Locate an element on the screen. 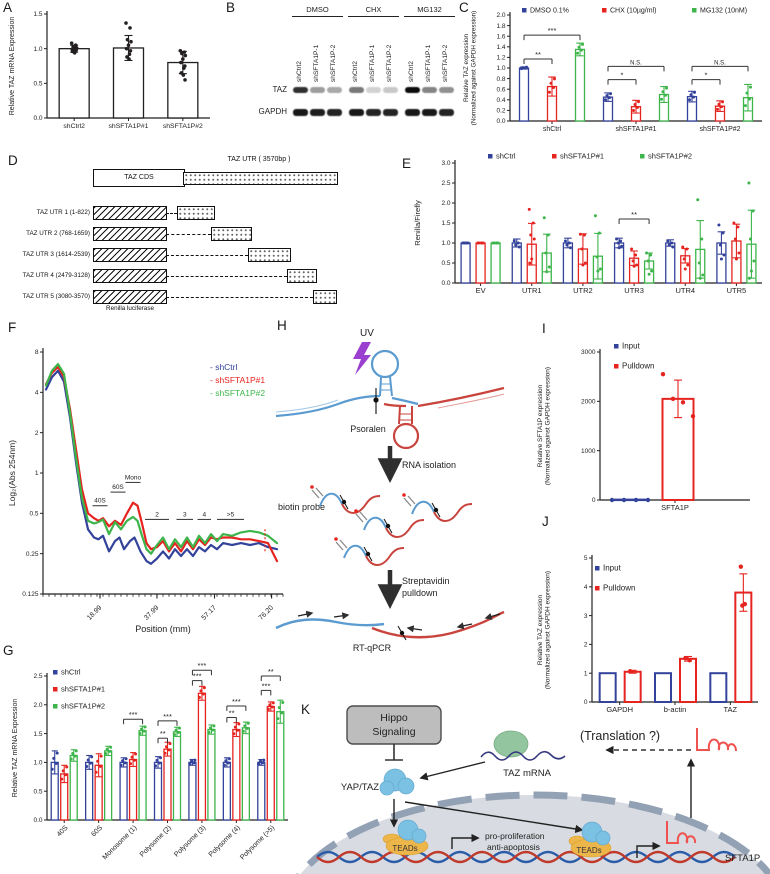  svg-text: Monosome (1) is located at coordinates (120, 842).